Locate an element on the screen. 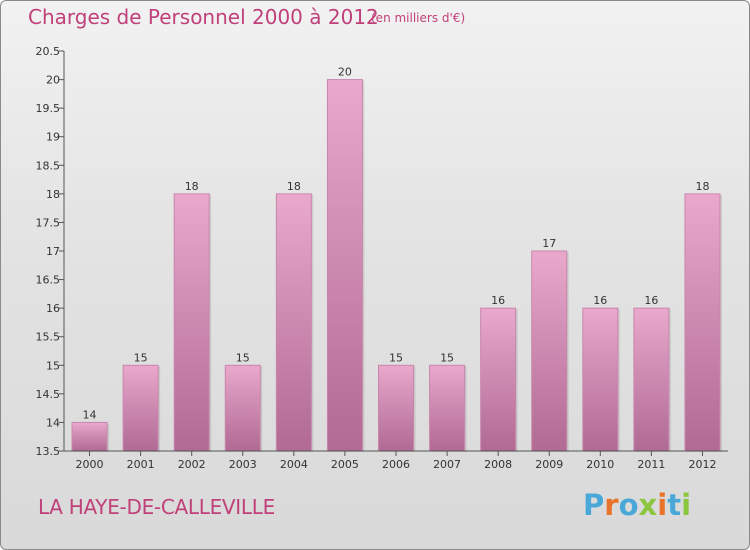 The width and height of the screenshot is (750, 550). bar-2006 is located at coordinates (396, 408).